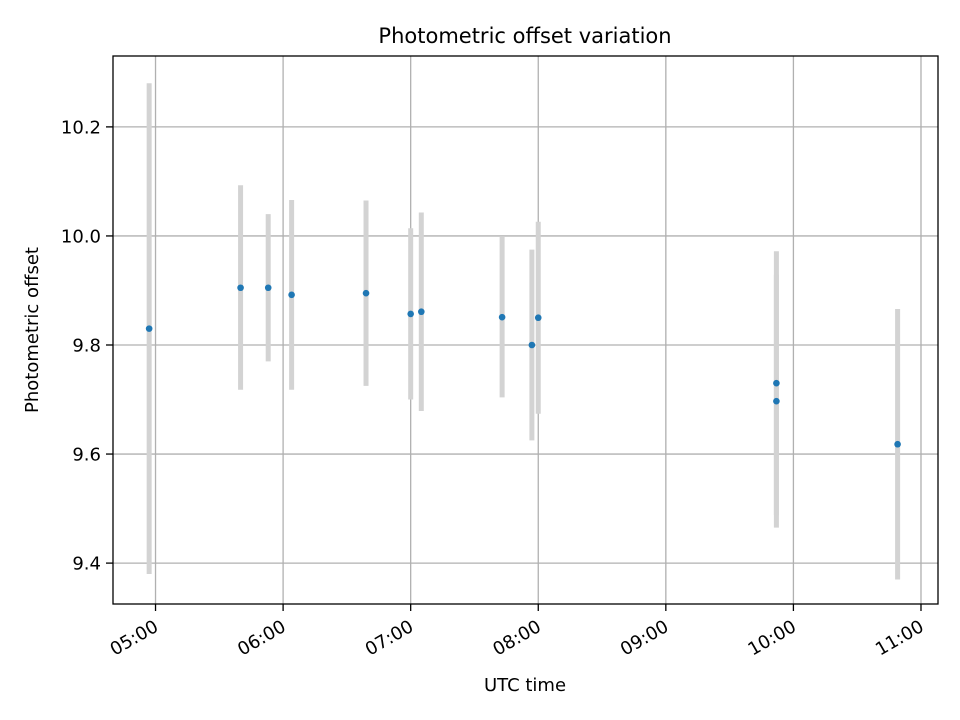 The height and width of the screenshot is (720, 960). I want to click on y-tick-label: 9.4, so click(86, 564).